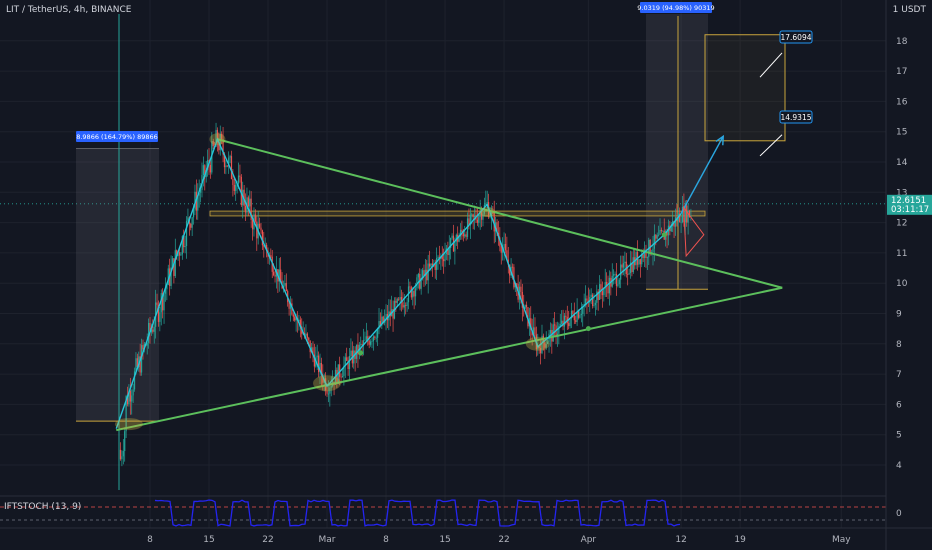 This screenshot has width=932, height=550. I want to click on y-tick-label: 4, so click(899, 466).